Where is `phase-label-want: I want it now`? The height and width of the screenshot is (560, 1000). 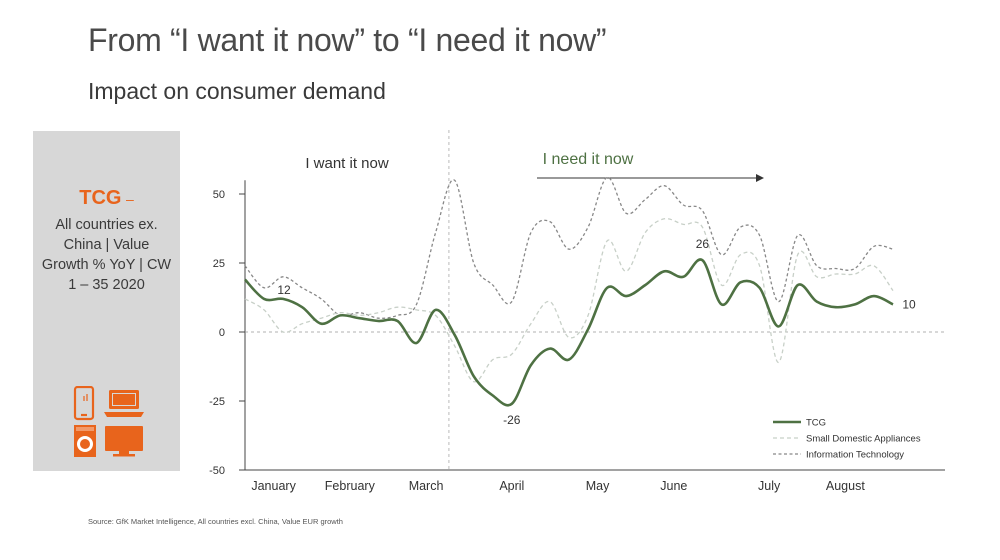 phase-label-want: I want it now is located at coordinates (347, 163).